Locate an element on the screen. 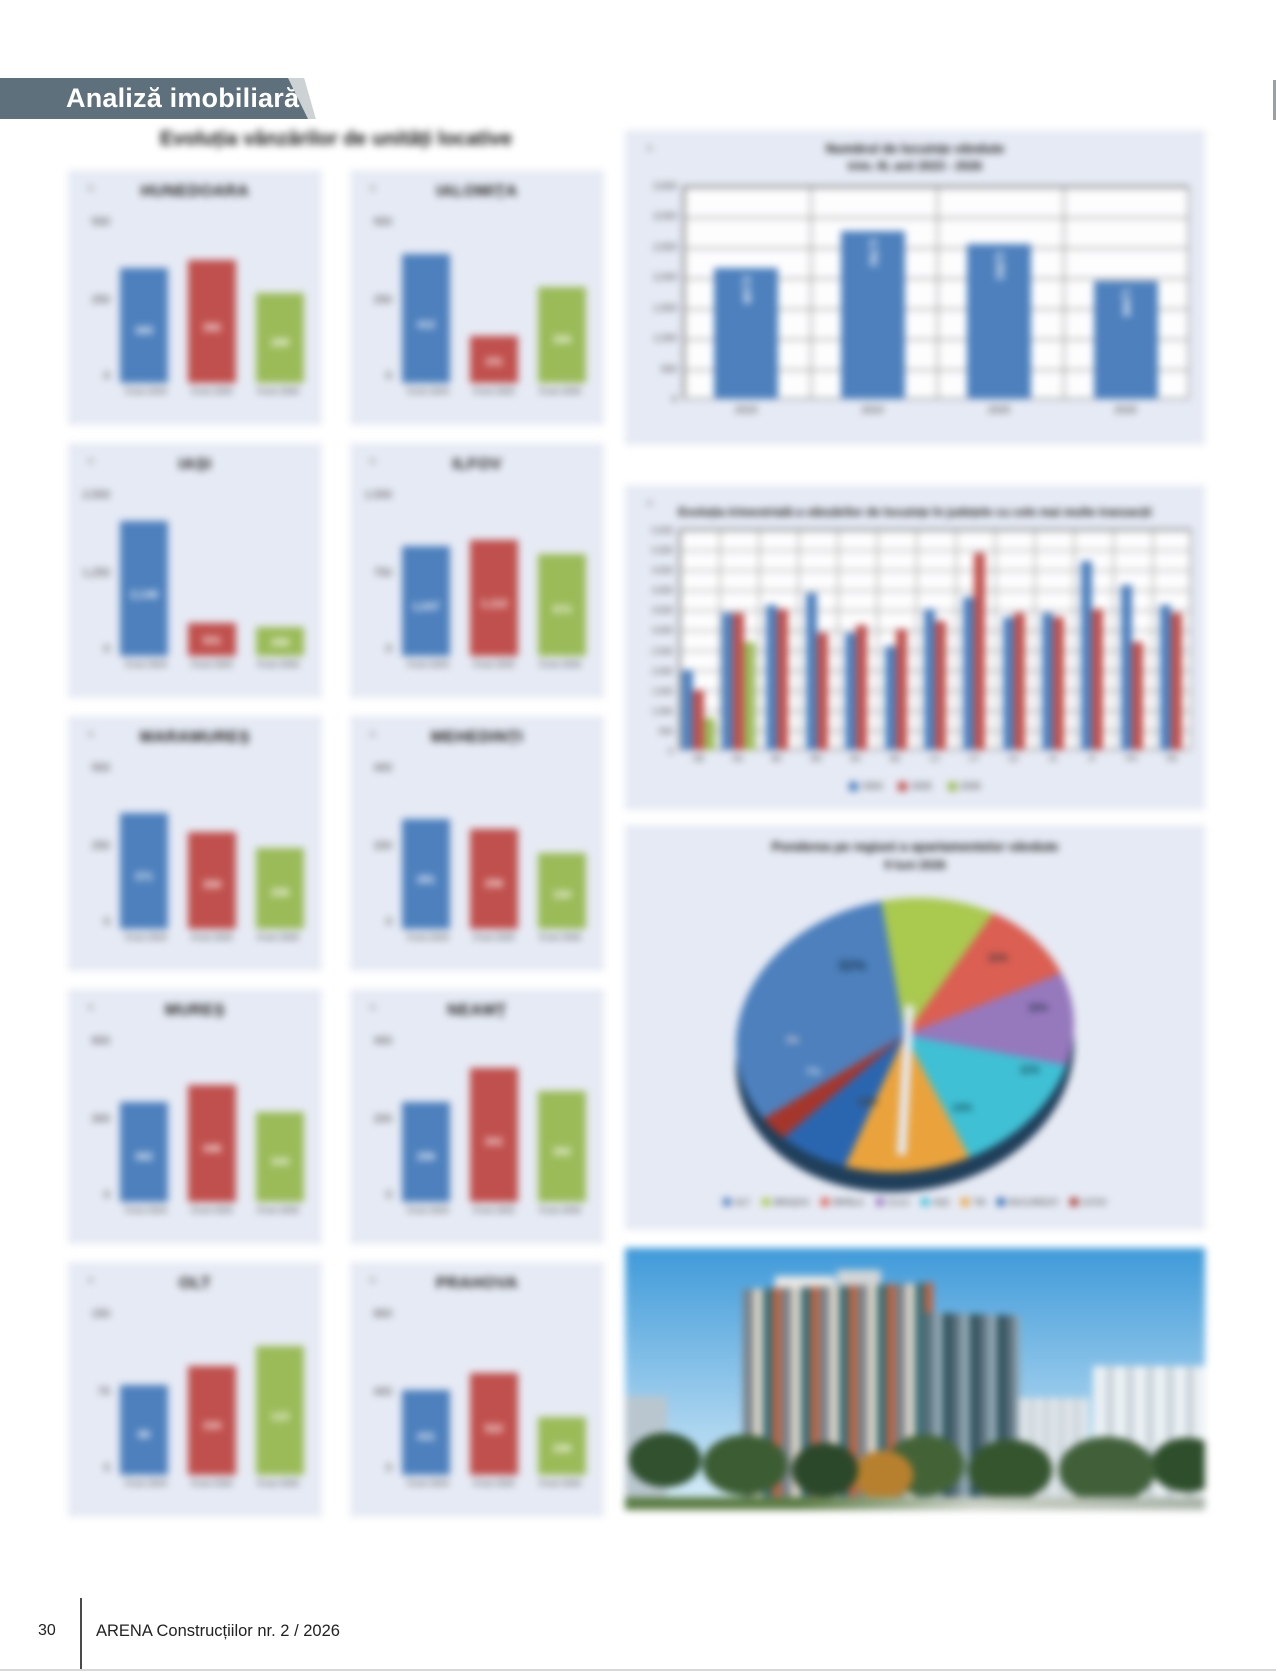 Image resolution: width=1276 pixels, height=1672 pixels. county-chart-title: HUNEDOARA is located at coordinates (195, 191).